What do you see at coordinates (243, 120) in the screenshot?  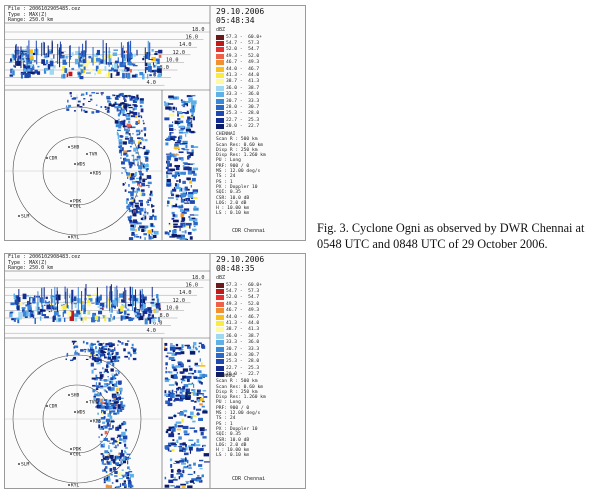 I see `legend-label: 22.7 - 25.3` at bounding box center [243, 120].